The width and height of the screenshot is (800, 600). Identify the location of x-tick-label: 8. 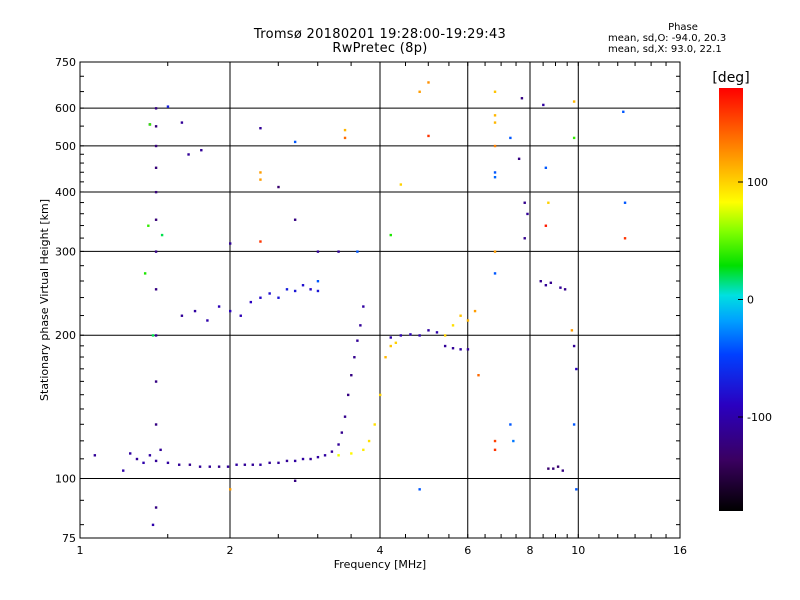
(530, 550).